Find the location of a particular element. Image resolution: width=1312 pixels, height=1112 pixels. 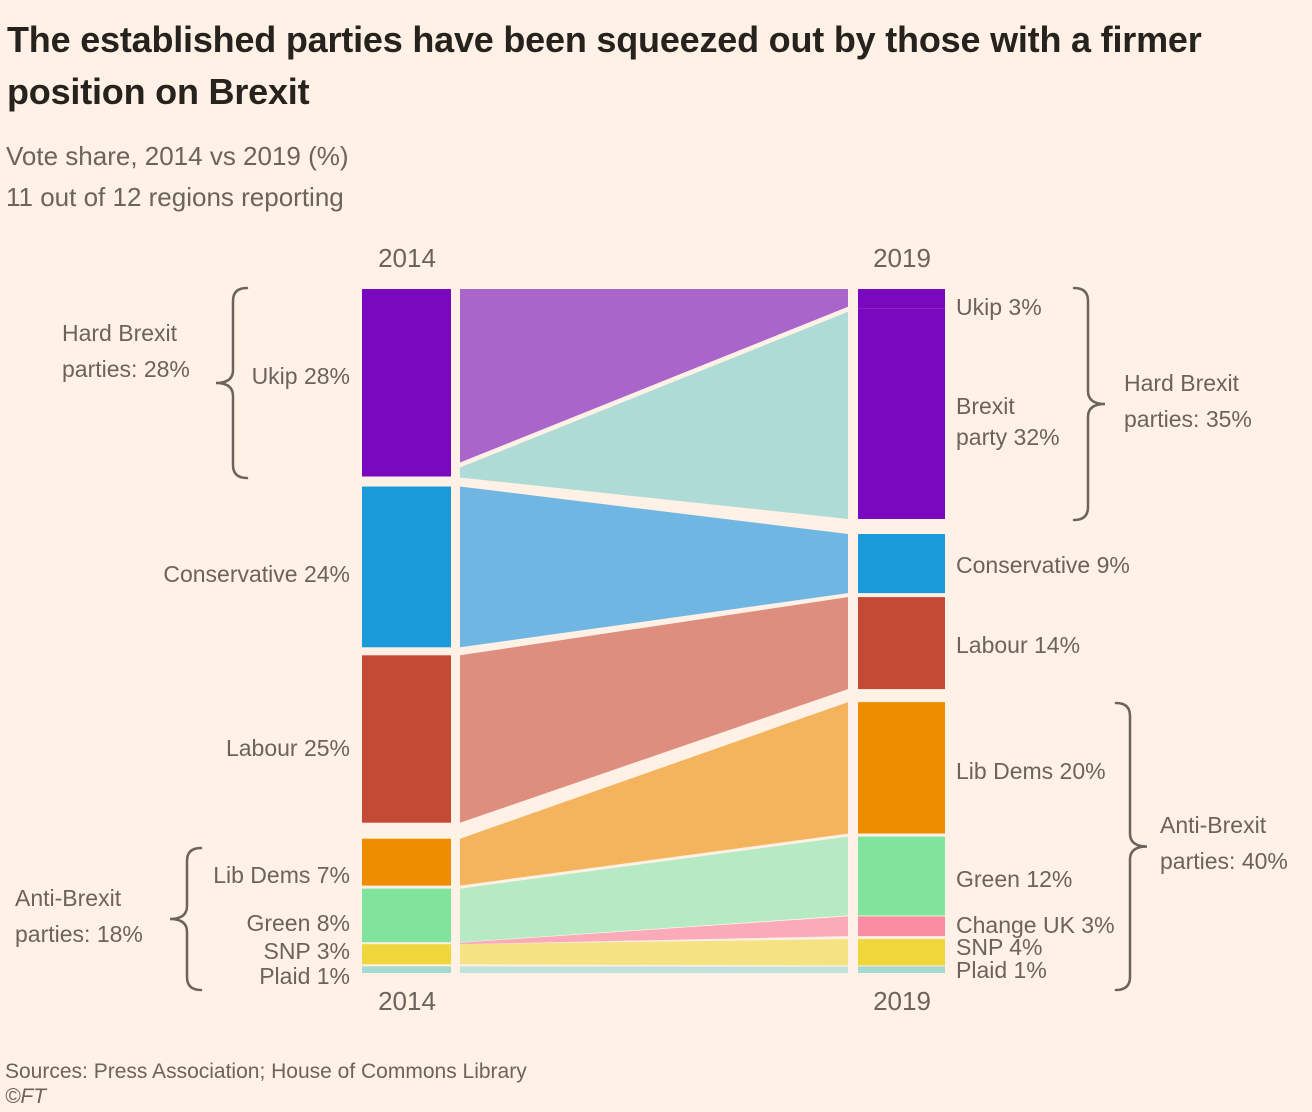

party-label-2019-conservative: Conservative 9% is located at coordinates (1043, 565).